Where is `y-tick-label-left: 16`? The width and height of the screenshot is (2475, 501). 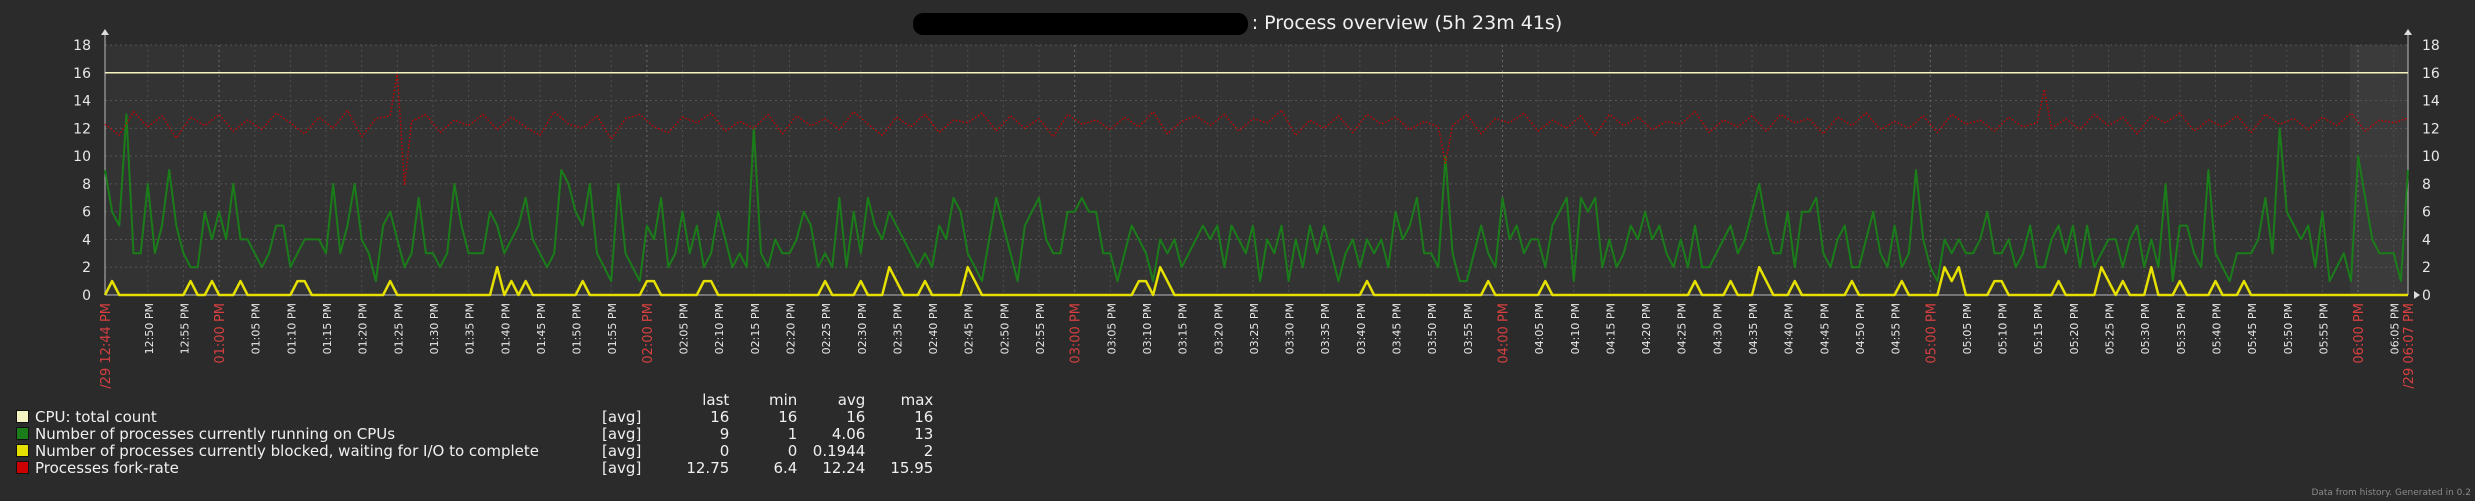 y-tick-label-left: 16 is located at coordinates (82, 74).